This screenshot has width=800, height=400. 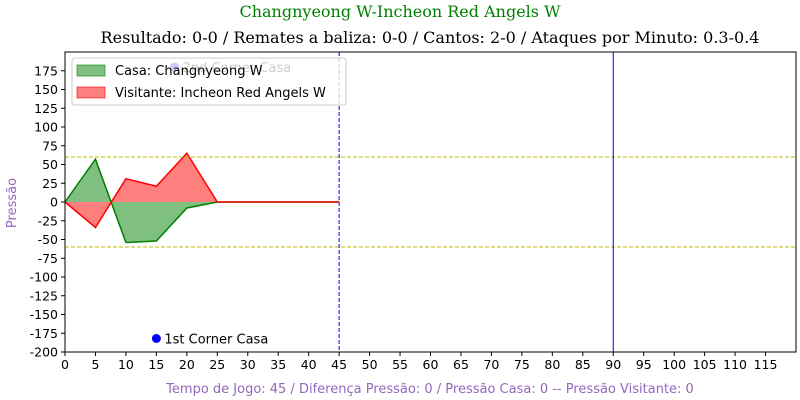 What do you see at coordinates (189, 71) in the screenshot?
I see `legend-label-0: Casa: Changnyeong W` at bounding box center [189, 71].